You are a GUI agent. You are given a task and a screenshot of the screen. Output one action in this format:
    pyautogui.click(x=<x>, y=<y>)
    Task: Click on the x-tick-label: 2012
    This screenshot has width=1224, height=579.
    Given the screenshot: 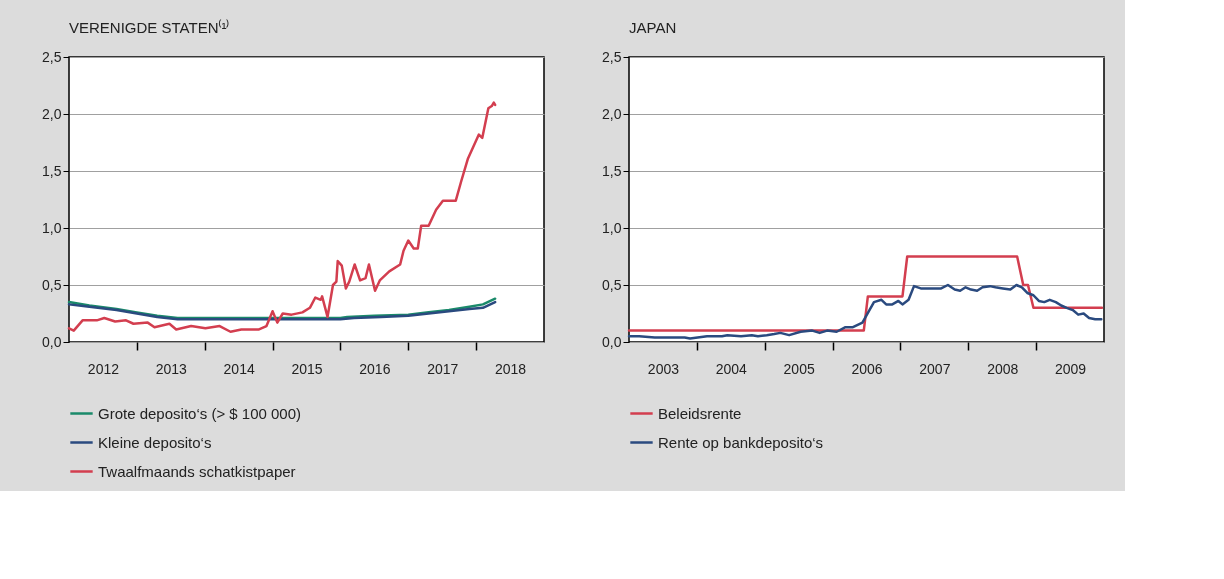 What is the action you would take?
    pyautogui.click(x=103, y=368)
    